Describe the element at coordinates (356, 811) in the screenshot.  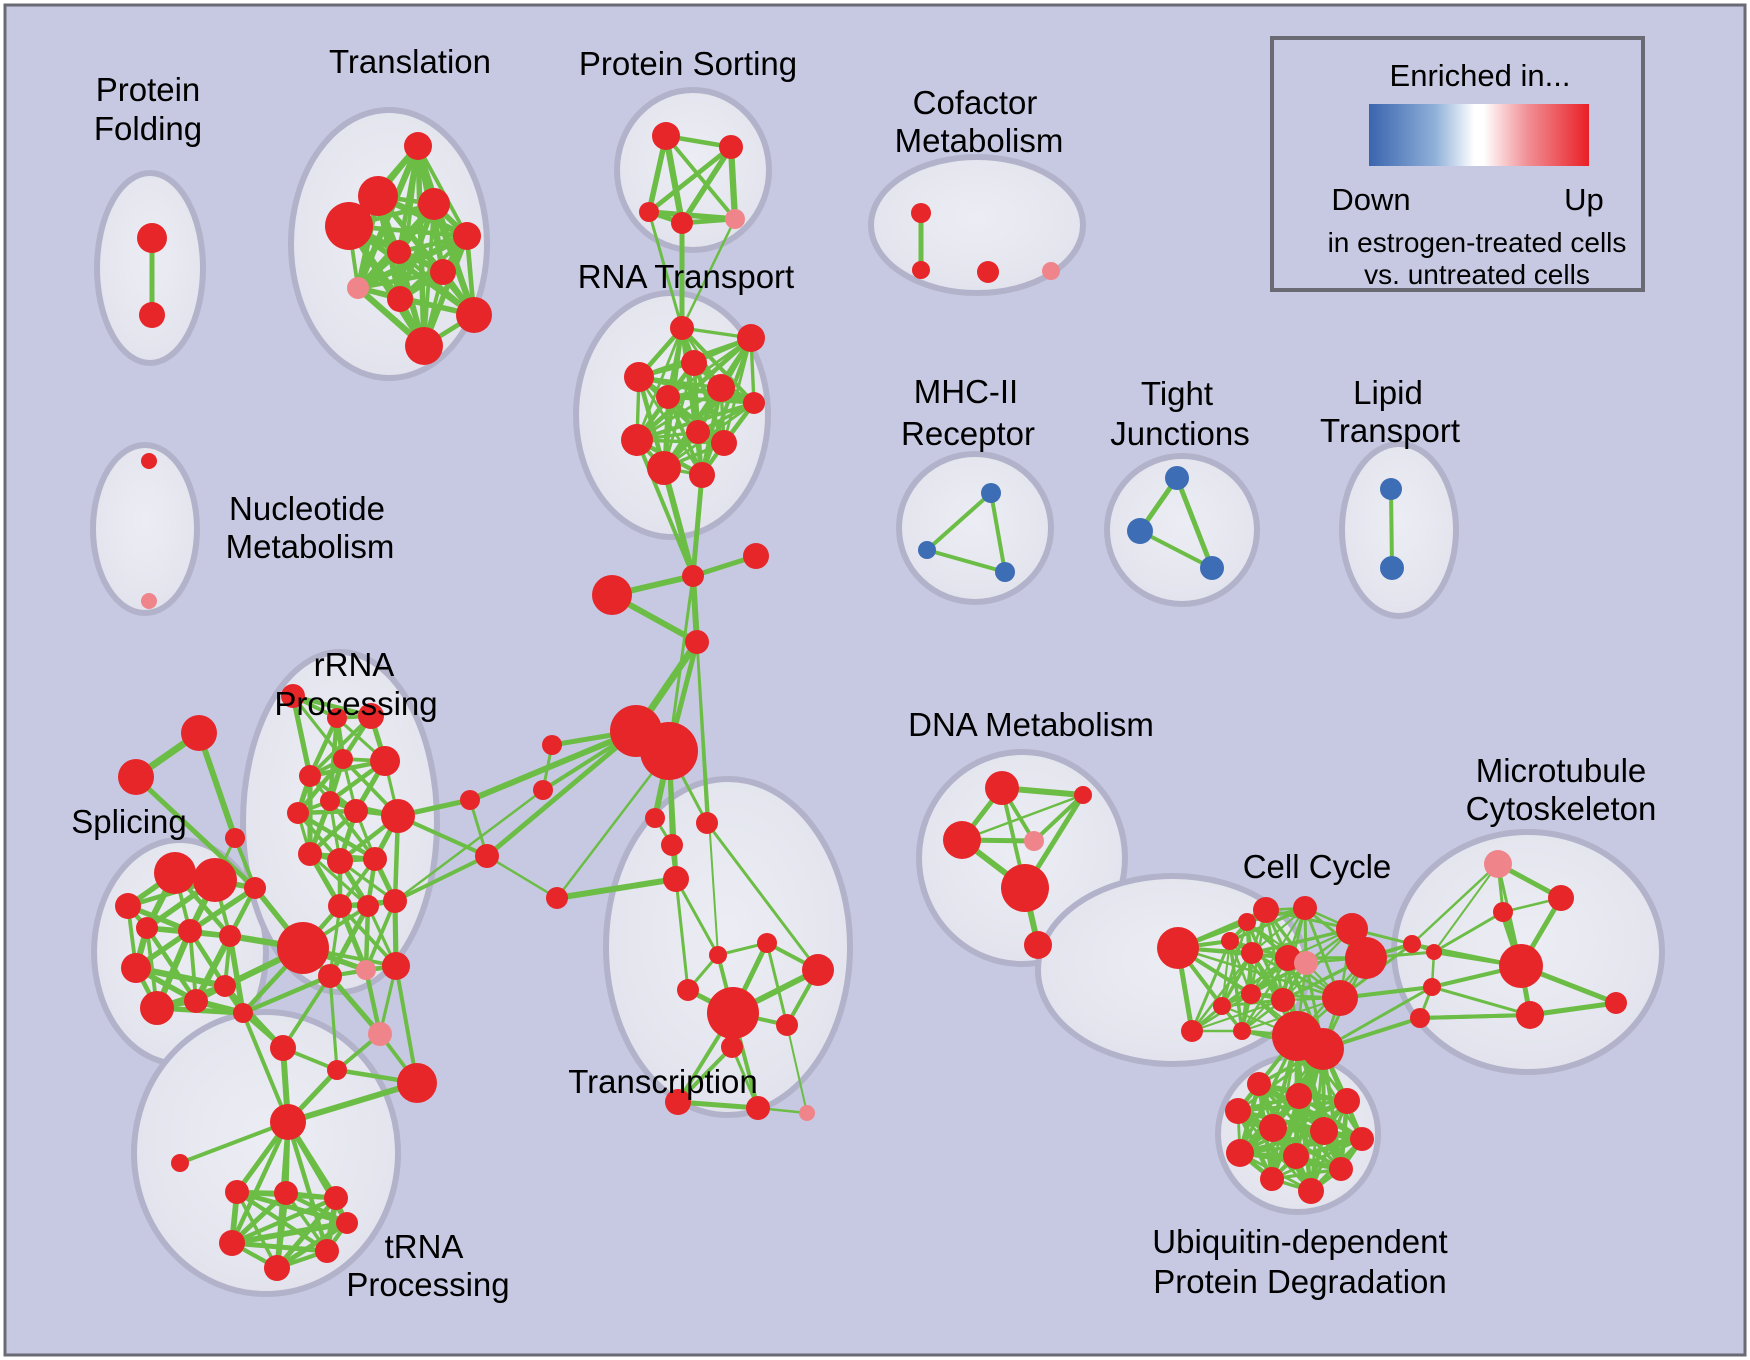
I see `node-rr9` at that location.